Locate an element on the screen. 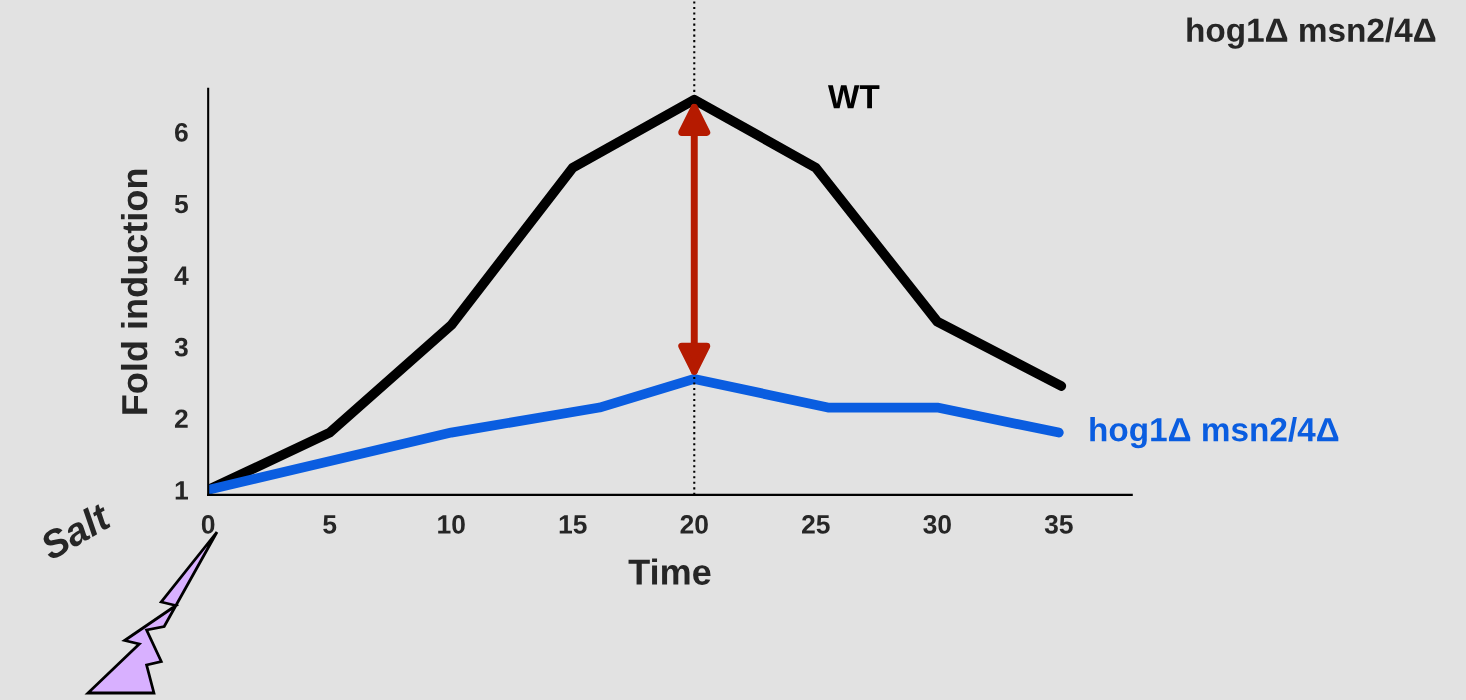  y-tick-label: 5 is located at coordinates (181, 204).